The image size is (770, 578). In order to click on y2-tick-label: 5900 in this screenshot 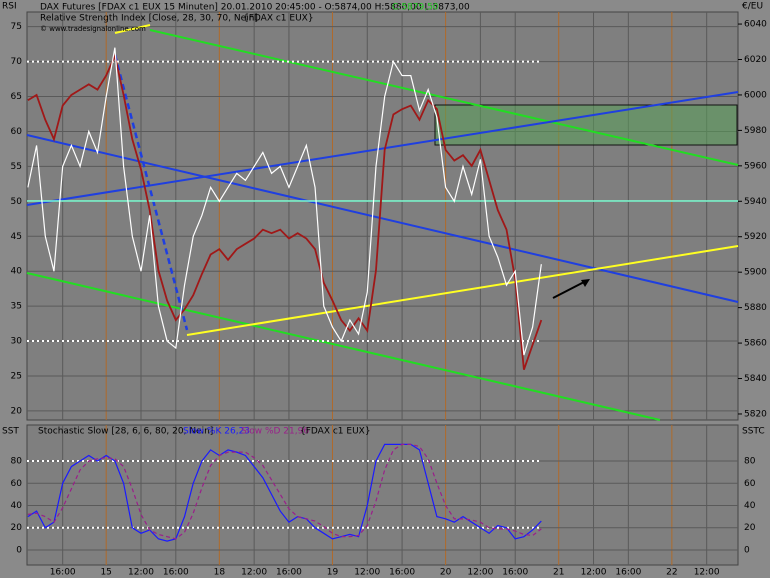, I will do `click(755, 273)`.